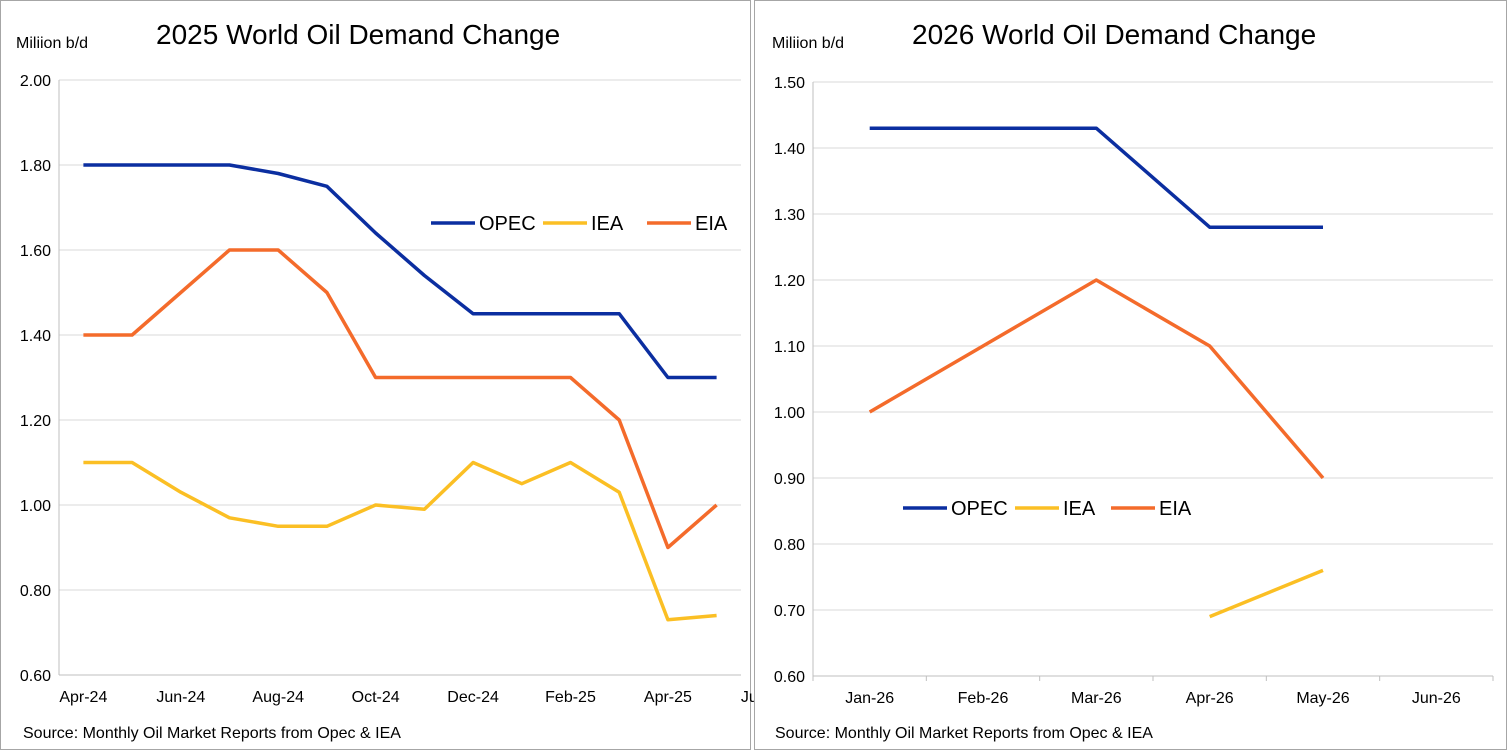 The height and width of the screenshot is (752, 1507). Describe the element at coordinates (1210, 698) in the screenshot. I see `x-tick-label: Apr-26` at that location.